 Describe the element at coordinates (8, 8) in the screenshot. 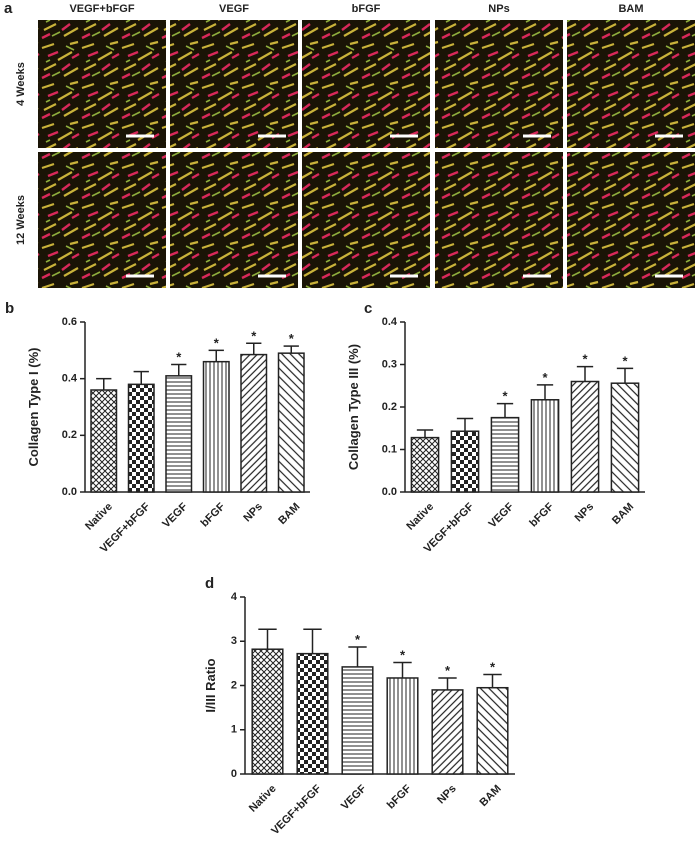

I see `panel-letter: a` at that location.